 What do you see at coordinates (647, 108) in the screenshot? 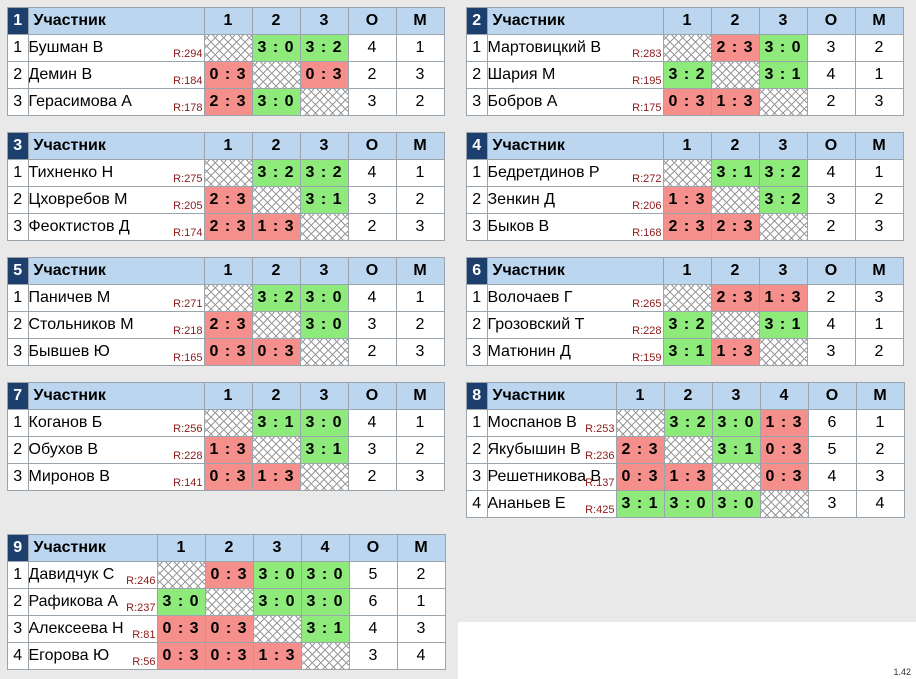
I see `player-rating: R:175` at bounding box center [647, 108].